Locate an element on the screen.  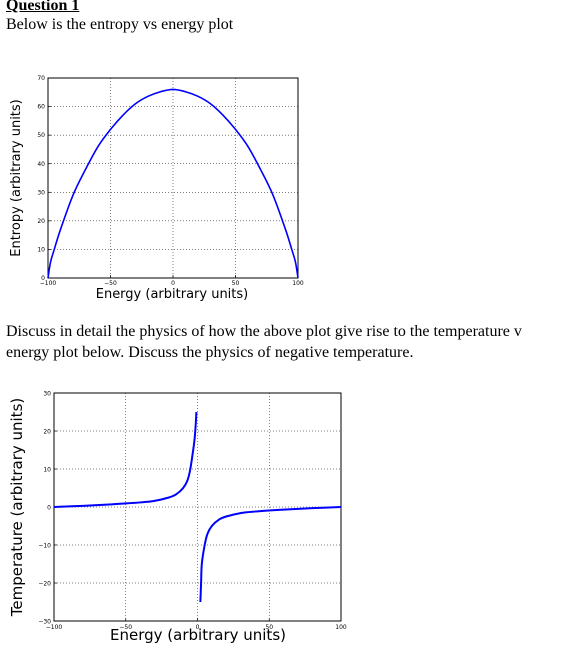
y-tick-label: 40 is located at coordinates (41, 164).